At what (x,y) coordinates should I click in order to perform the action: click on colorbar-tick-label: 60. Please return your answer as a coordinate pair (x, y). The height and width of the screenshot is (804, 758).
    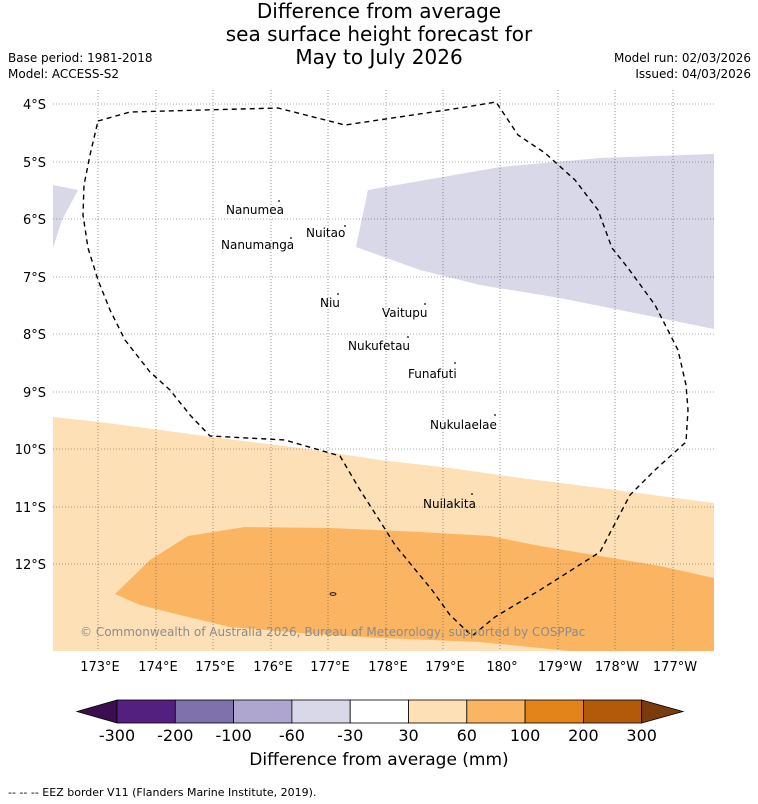
    Looking at the image, I should click on (466, 735).